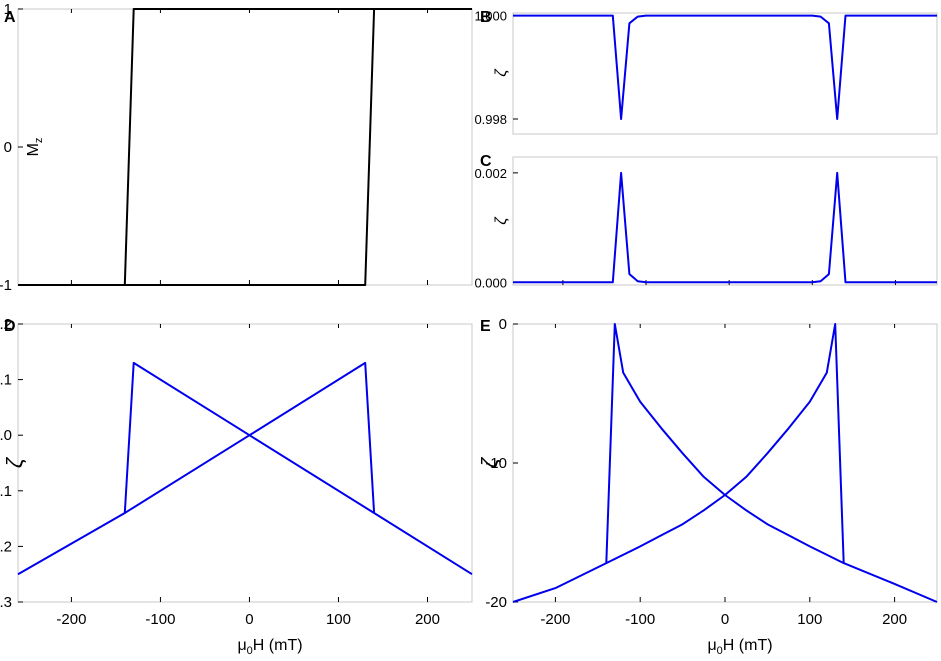 The height and width of the screenshot is (661, 941). I want to click on panel-d-ytick-label: 0.2, so click(6, 324).